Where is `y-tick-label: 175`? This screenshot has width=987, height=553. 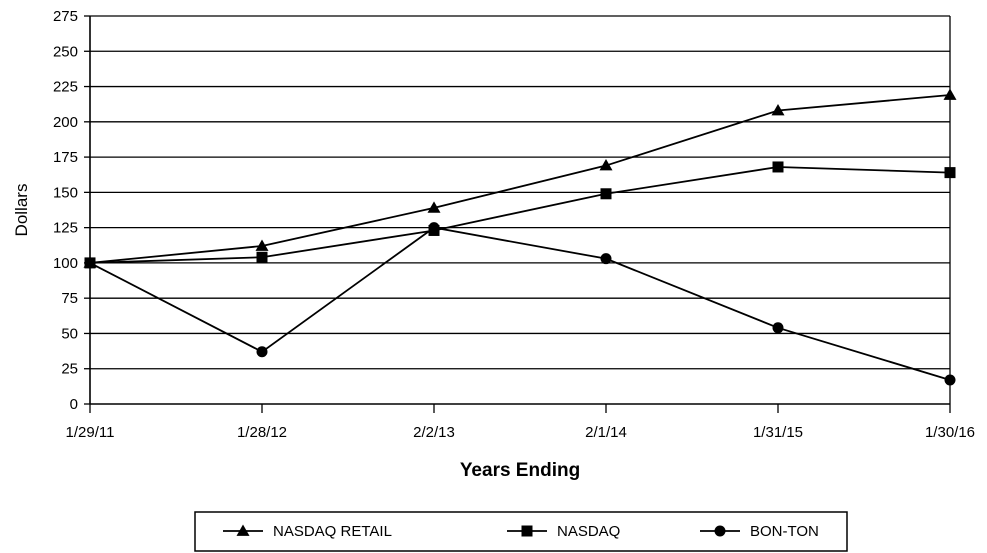
y-tick-label: 175 is located at coordinates (65, 157).